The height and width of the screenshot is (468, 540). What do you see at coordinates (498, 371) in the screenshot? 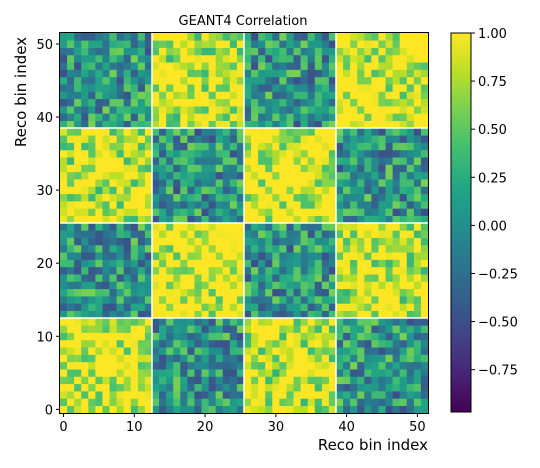
I see `colorbar-tick-label: −0.75` at bounding box center [498, 371].